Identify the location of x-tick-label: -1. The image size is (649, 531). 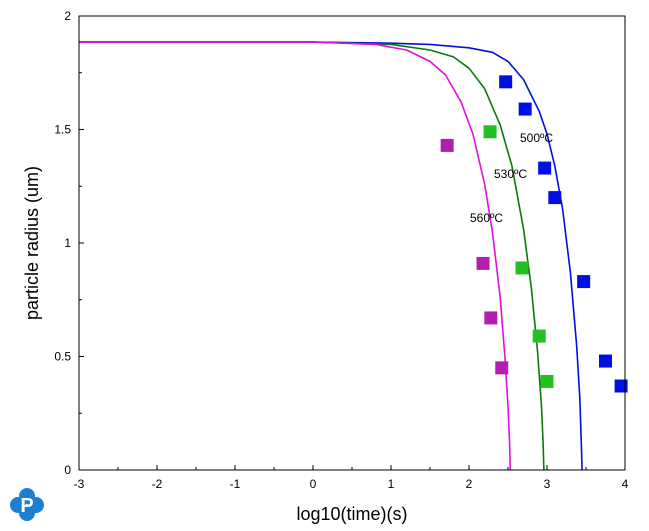
(235, 484).